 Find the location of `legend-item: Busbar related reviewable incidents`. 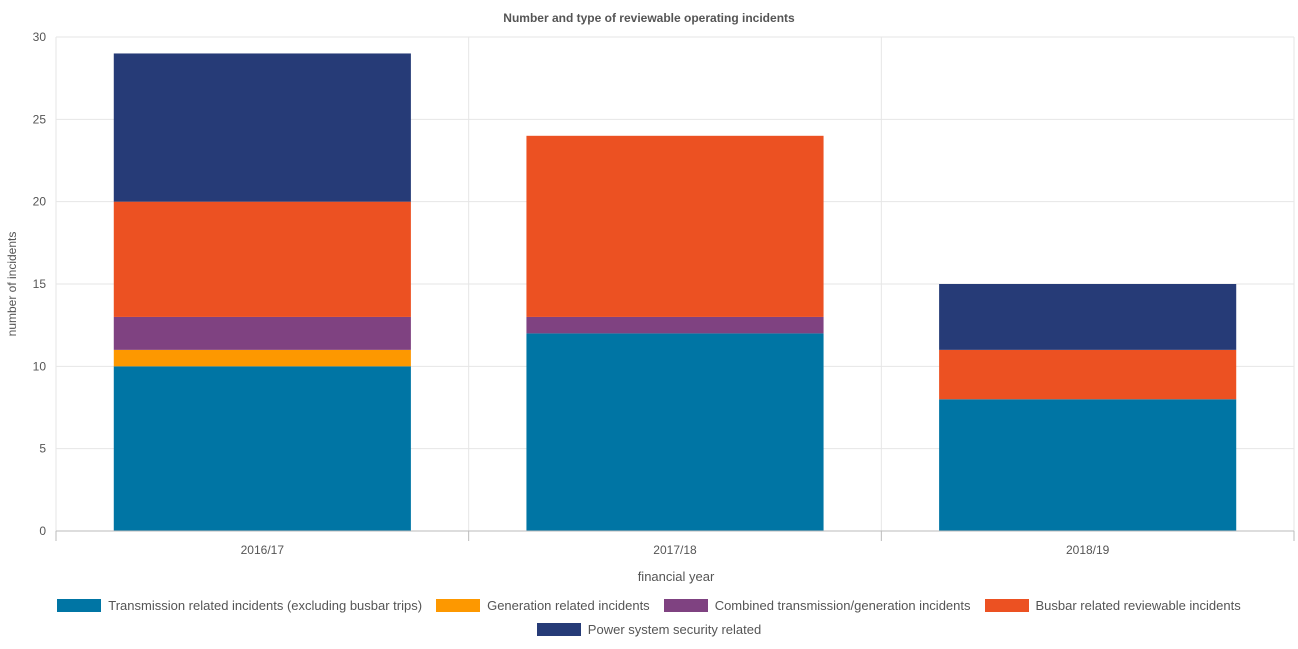

legend-item: Busbar related reviewable incidents is located at coordinates (1112, 605).